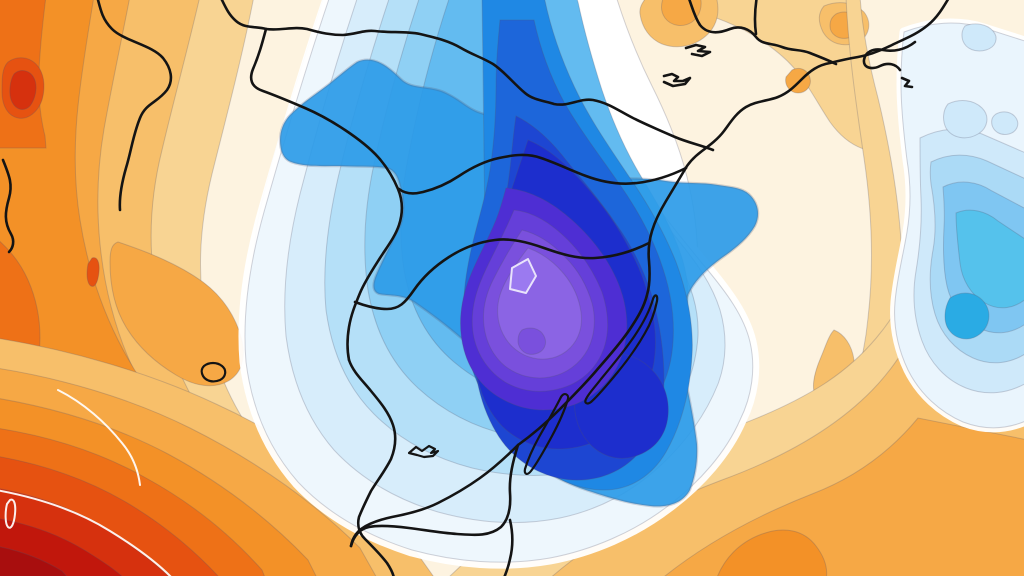 This screenshot has width=1024, height=576. Describe the element at coordinates (546, 434) in the screenshot. I see `lagoa-mirim` at that location.